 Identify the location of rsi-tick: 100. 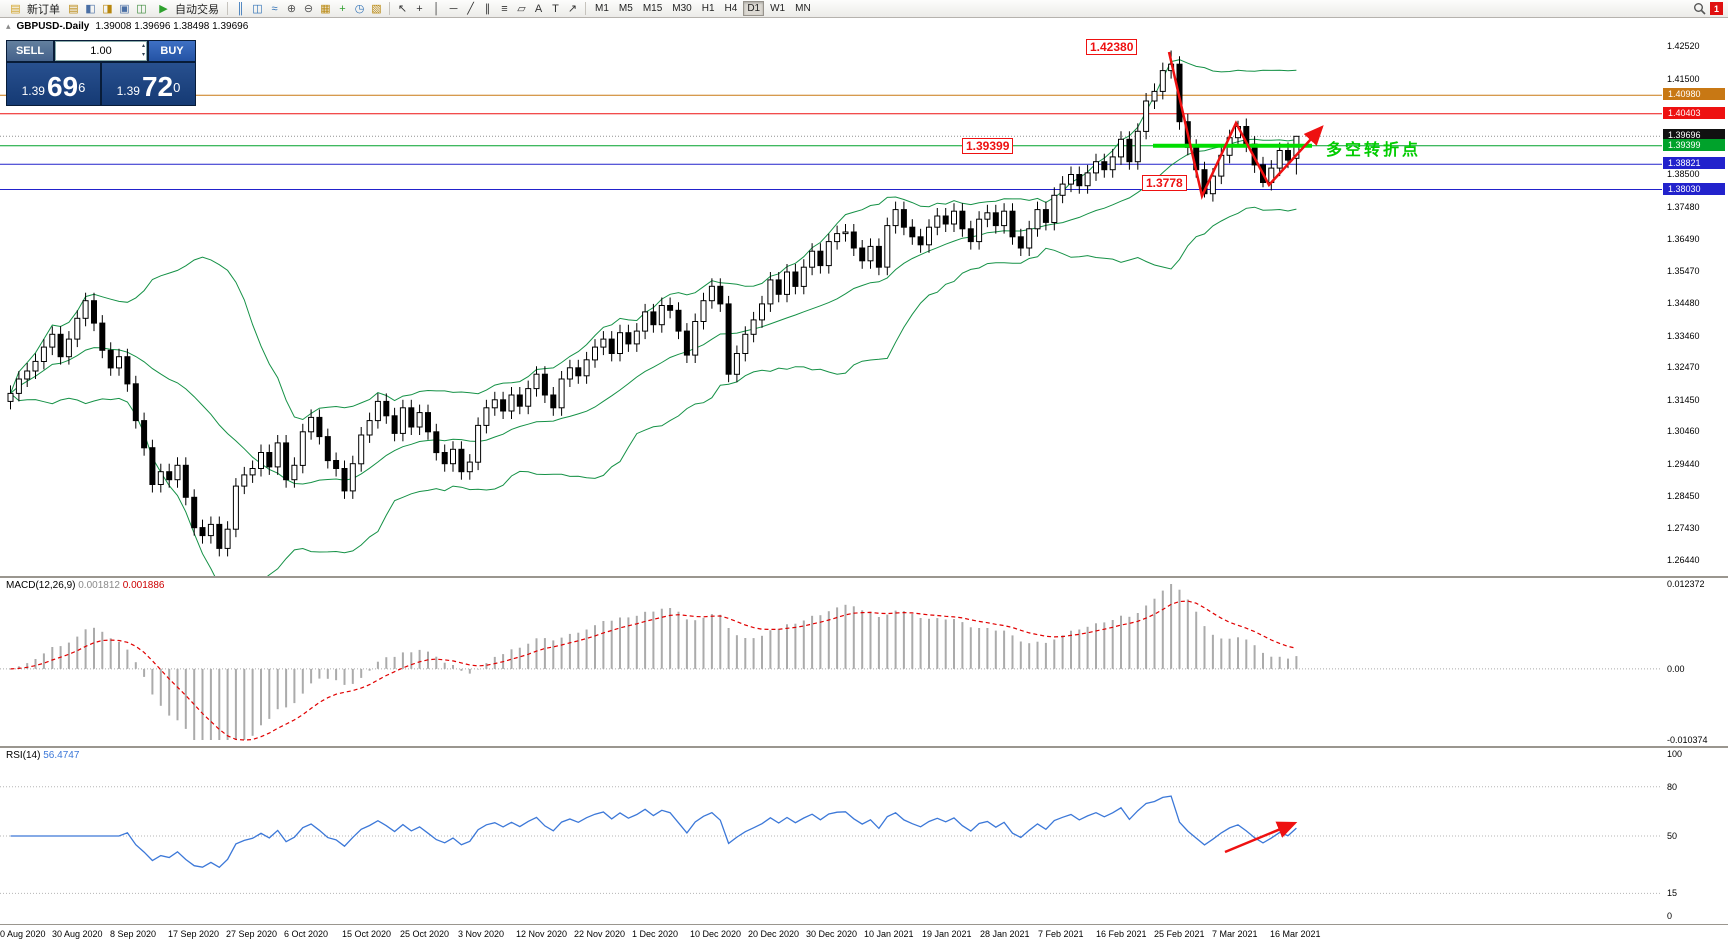
(1675, 754).